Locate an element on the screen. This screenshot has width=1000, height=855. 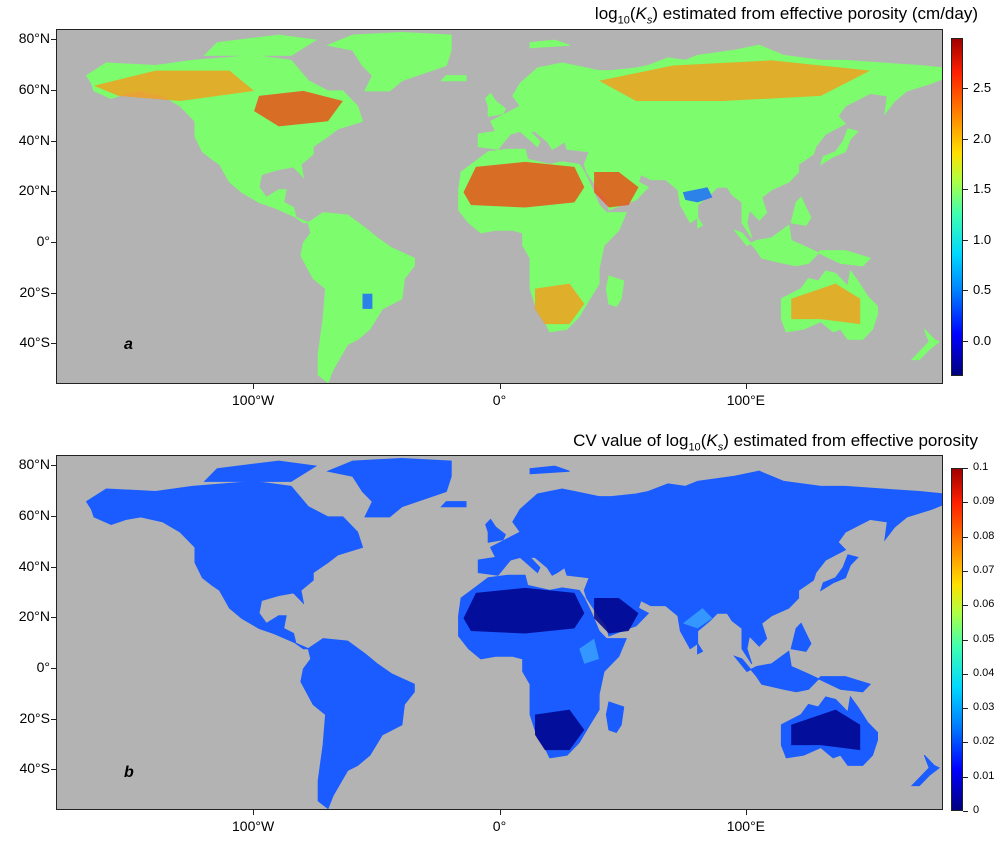
y-tick-label: 40°S is located at coordinates (34, 342).